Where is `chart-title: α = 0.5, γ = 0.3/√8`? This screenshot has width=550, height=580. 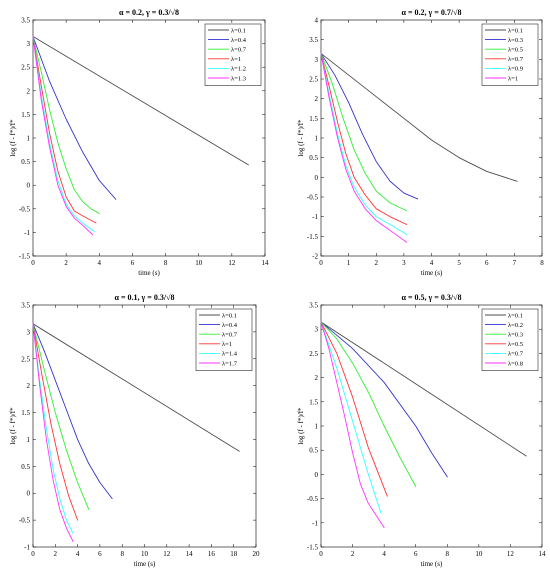
chart-title: α = 0.5, γ = 0.3/√8 is located at coordinates (432, 297).